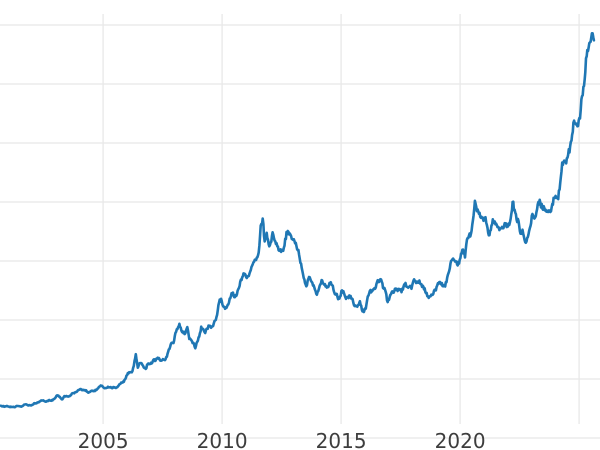 Image resolution: width=600 pixels, height=450 pixels. What do you see at coordinates (341, 439) in the screenshot?
I see `x-tick-label-2015: 2015` at bounding box center [341, 439].